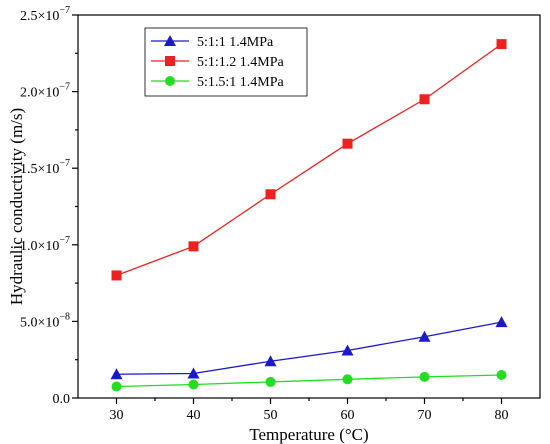 Image resolution: width=550 pixels, height=444 pixels. Describe the element at coordinates (348, 415) in the screenshot. I see `x-tick-label: 60` at that location.